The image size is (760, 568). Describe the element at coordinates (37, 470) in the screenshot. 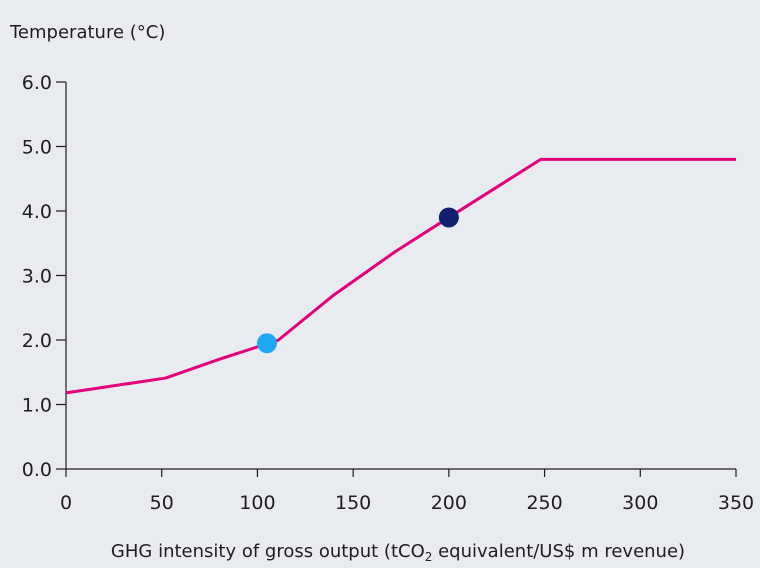

I see `y-tick-label: 0.0` at that location.